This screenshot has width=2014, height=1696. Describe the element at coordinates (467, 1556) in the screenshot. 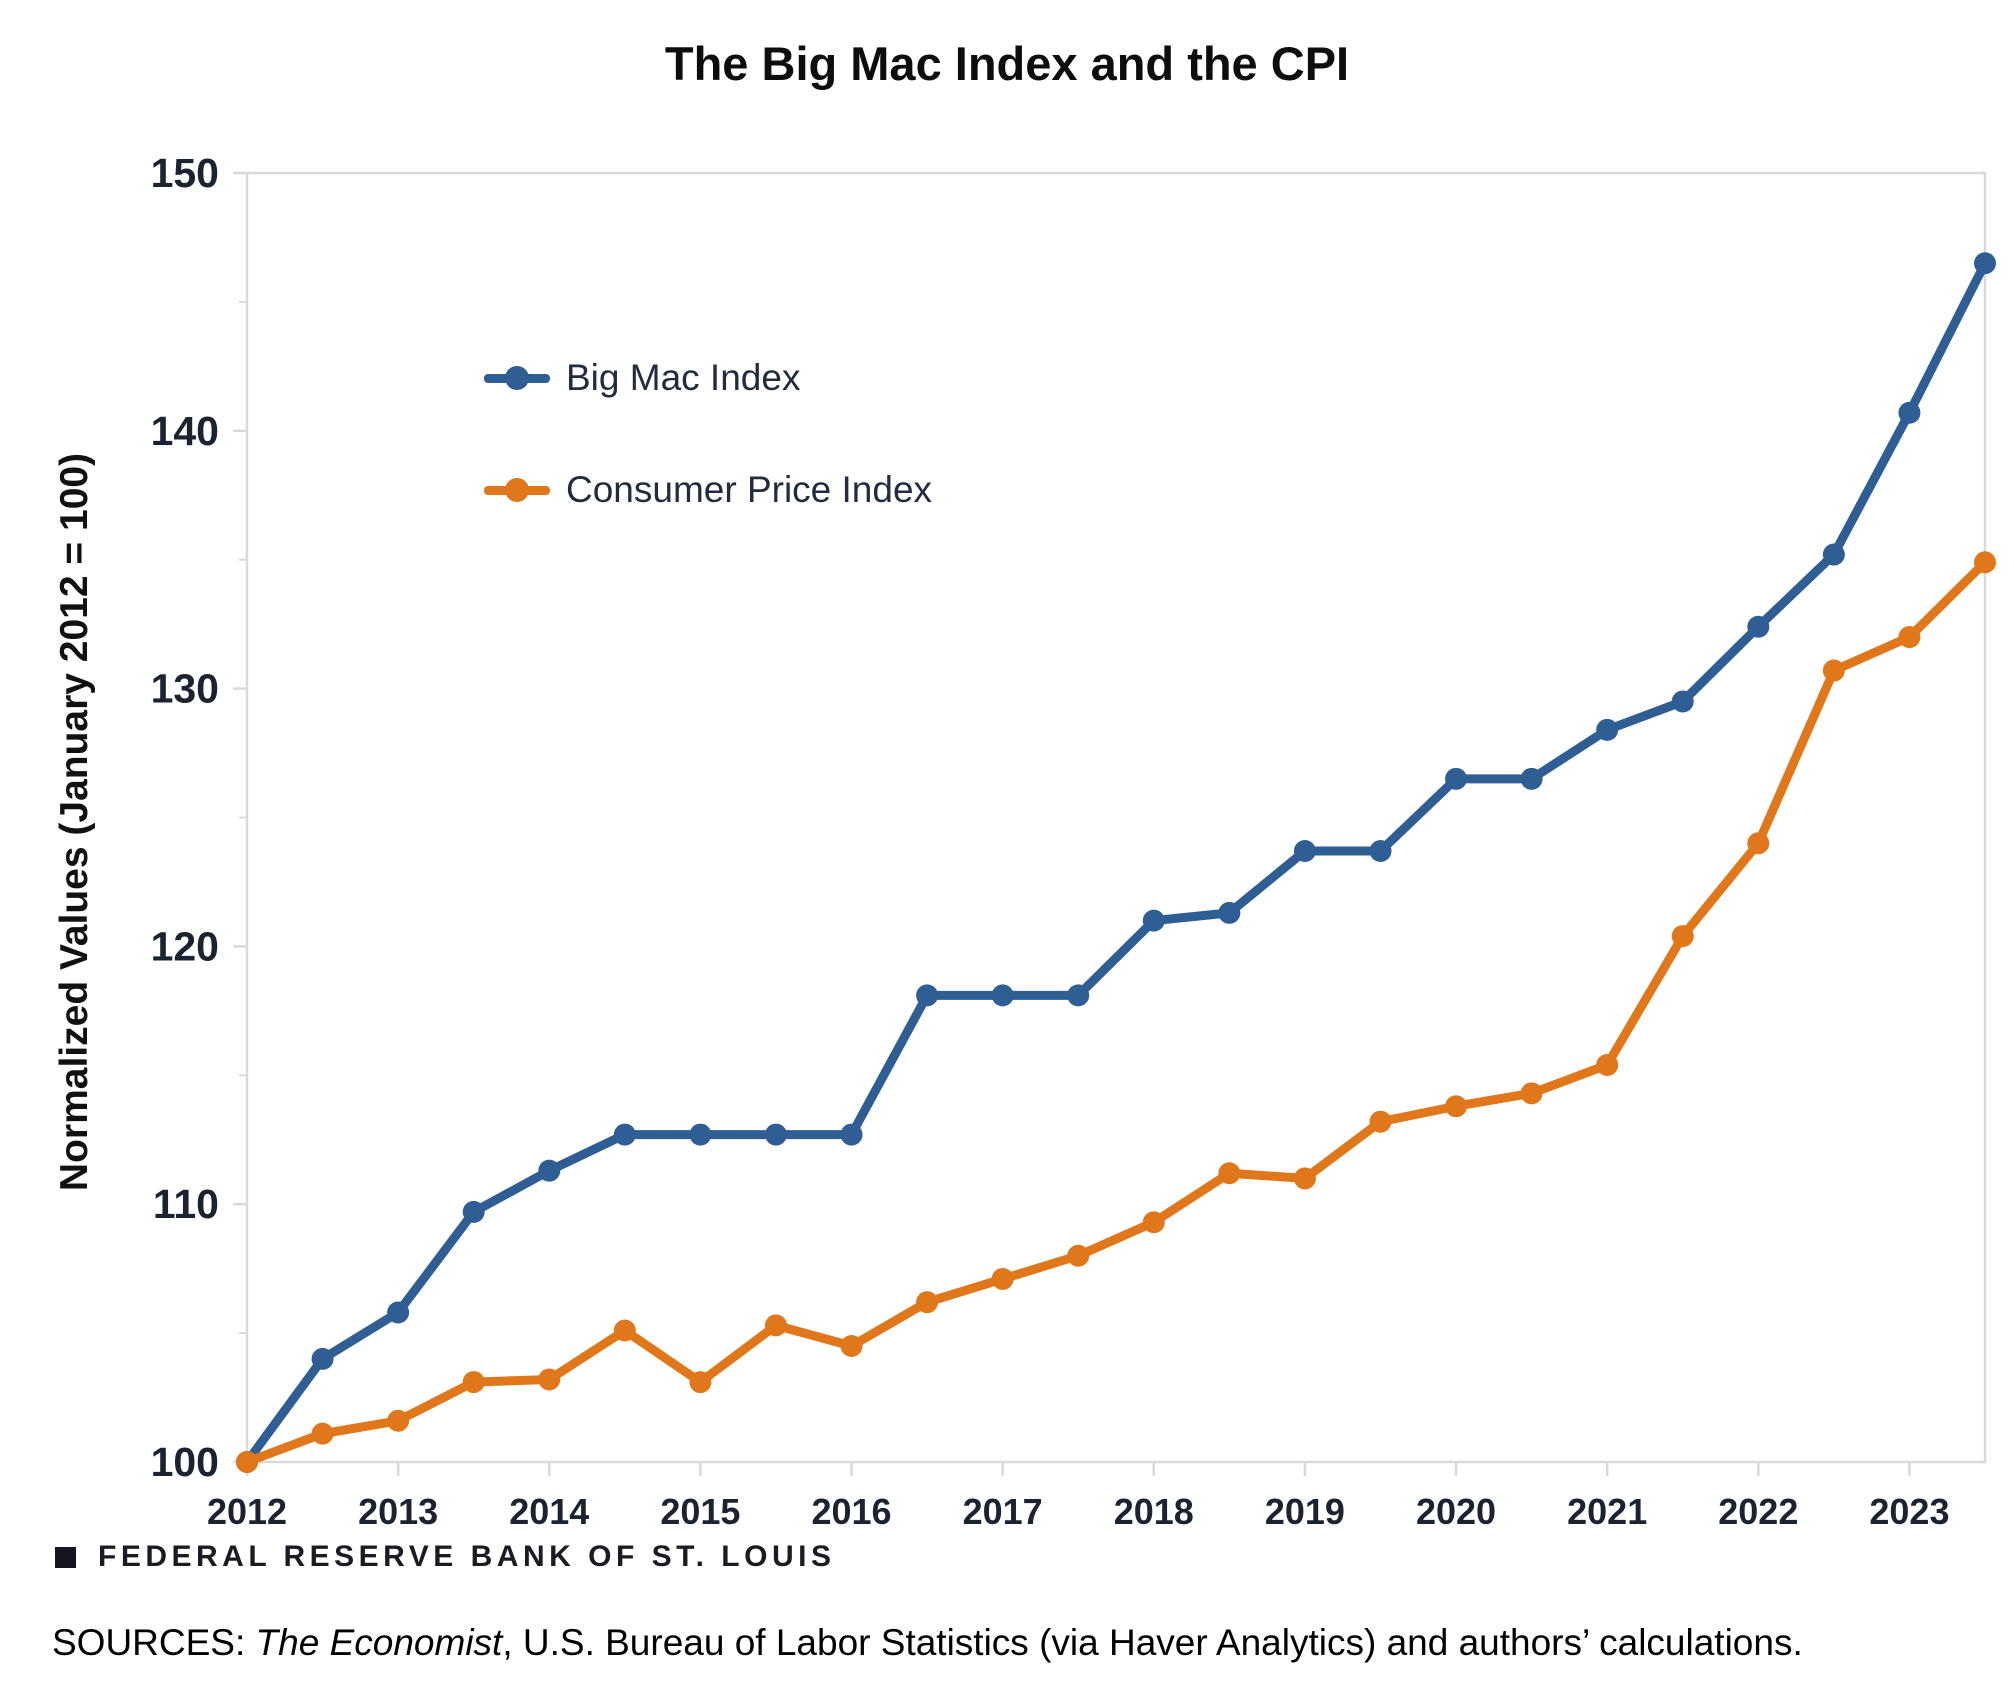

I see `footer-brand-text: FEDERAL RESERVE BANK OF ST. LOUIS` at that location.